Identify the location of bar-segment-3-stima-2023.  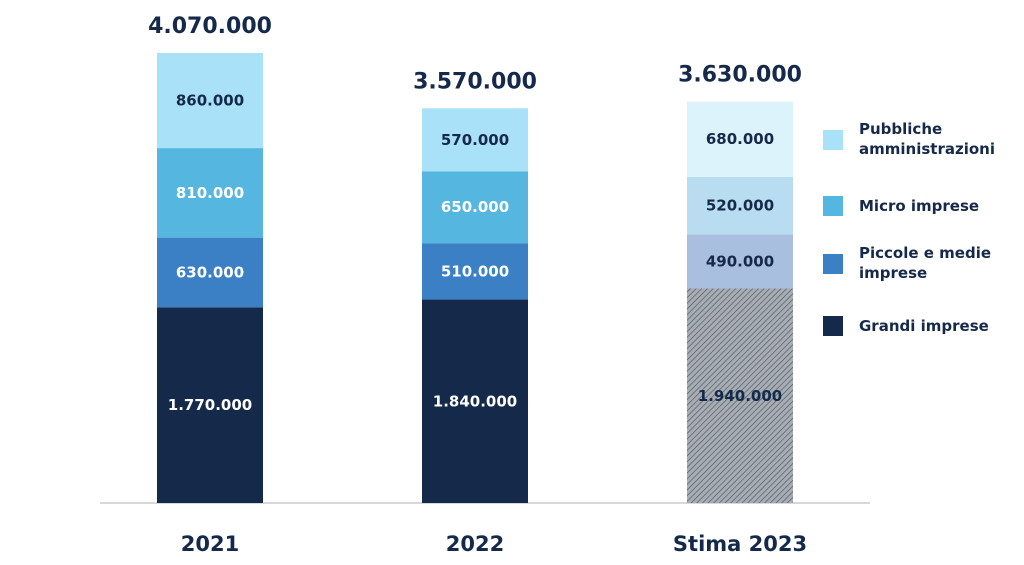
(740, 205).